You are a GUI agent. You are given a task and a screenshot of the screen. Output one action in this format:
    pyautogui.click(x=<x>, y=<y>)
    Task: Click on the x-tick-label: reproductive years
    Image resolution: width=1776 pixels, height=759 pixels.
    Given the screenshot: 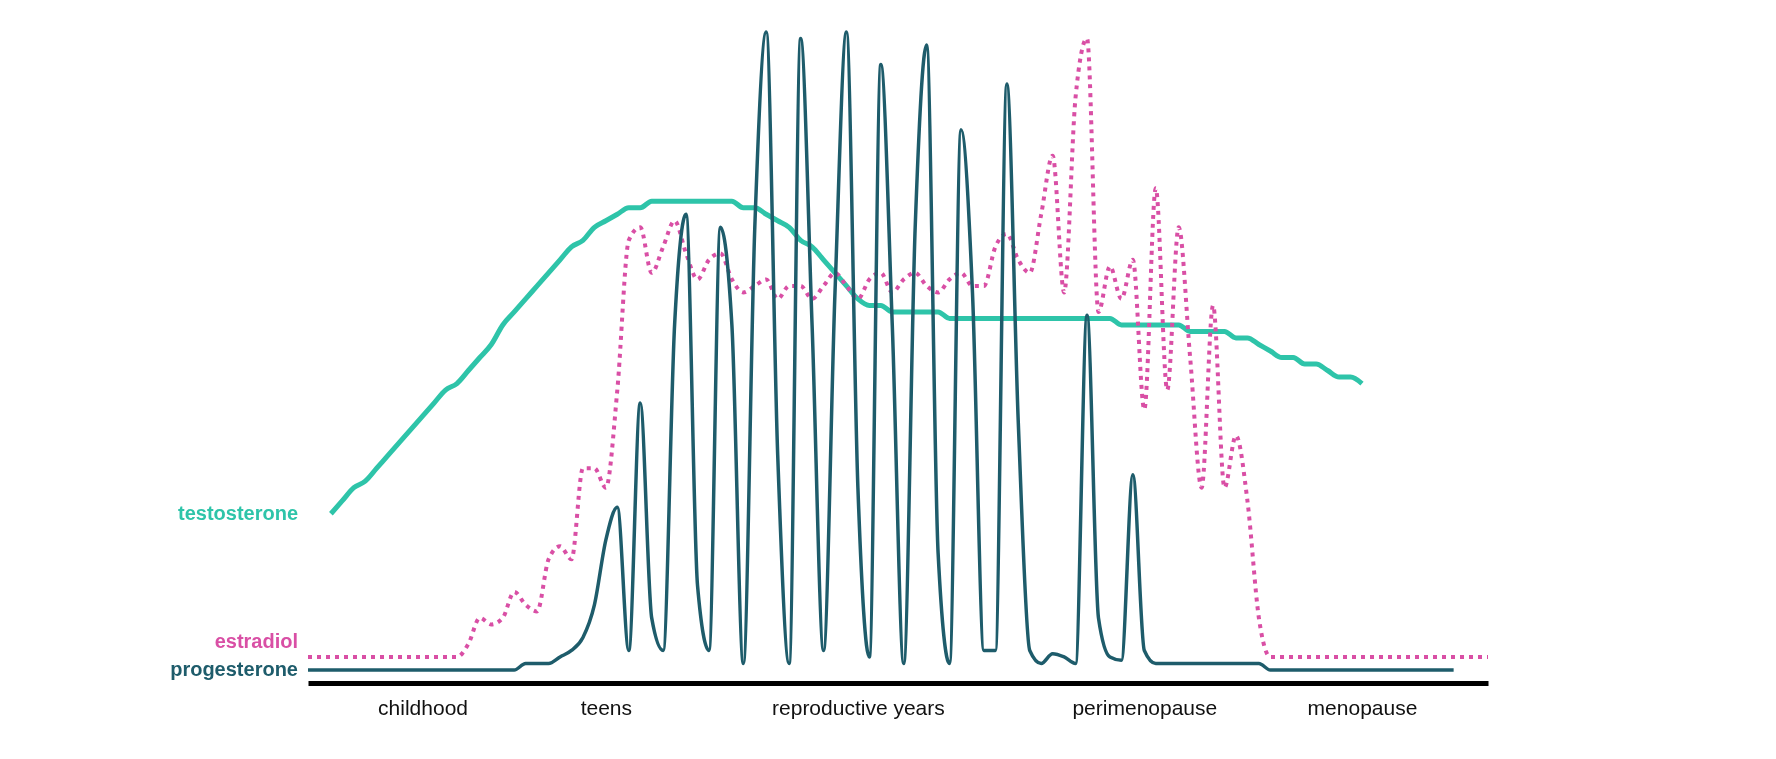 What is the action you would take?
    pyautogui.click(x=858, y=707)
    